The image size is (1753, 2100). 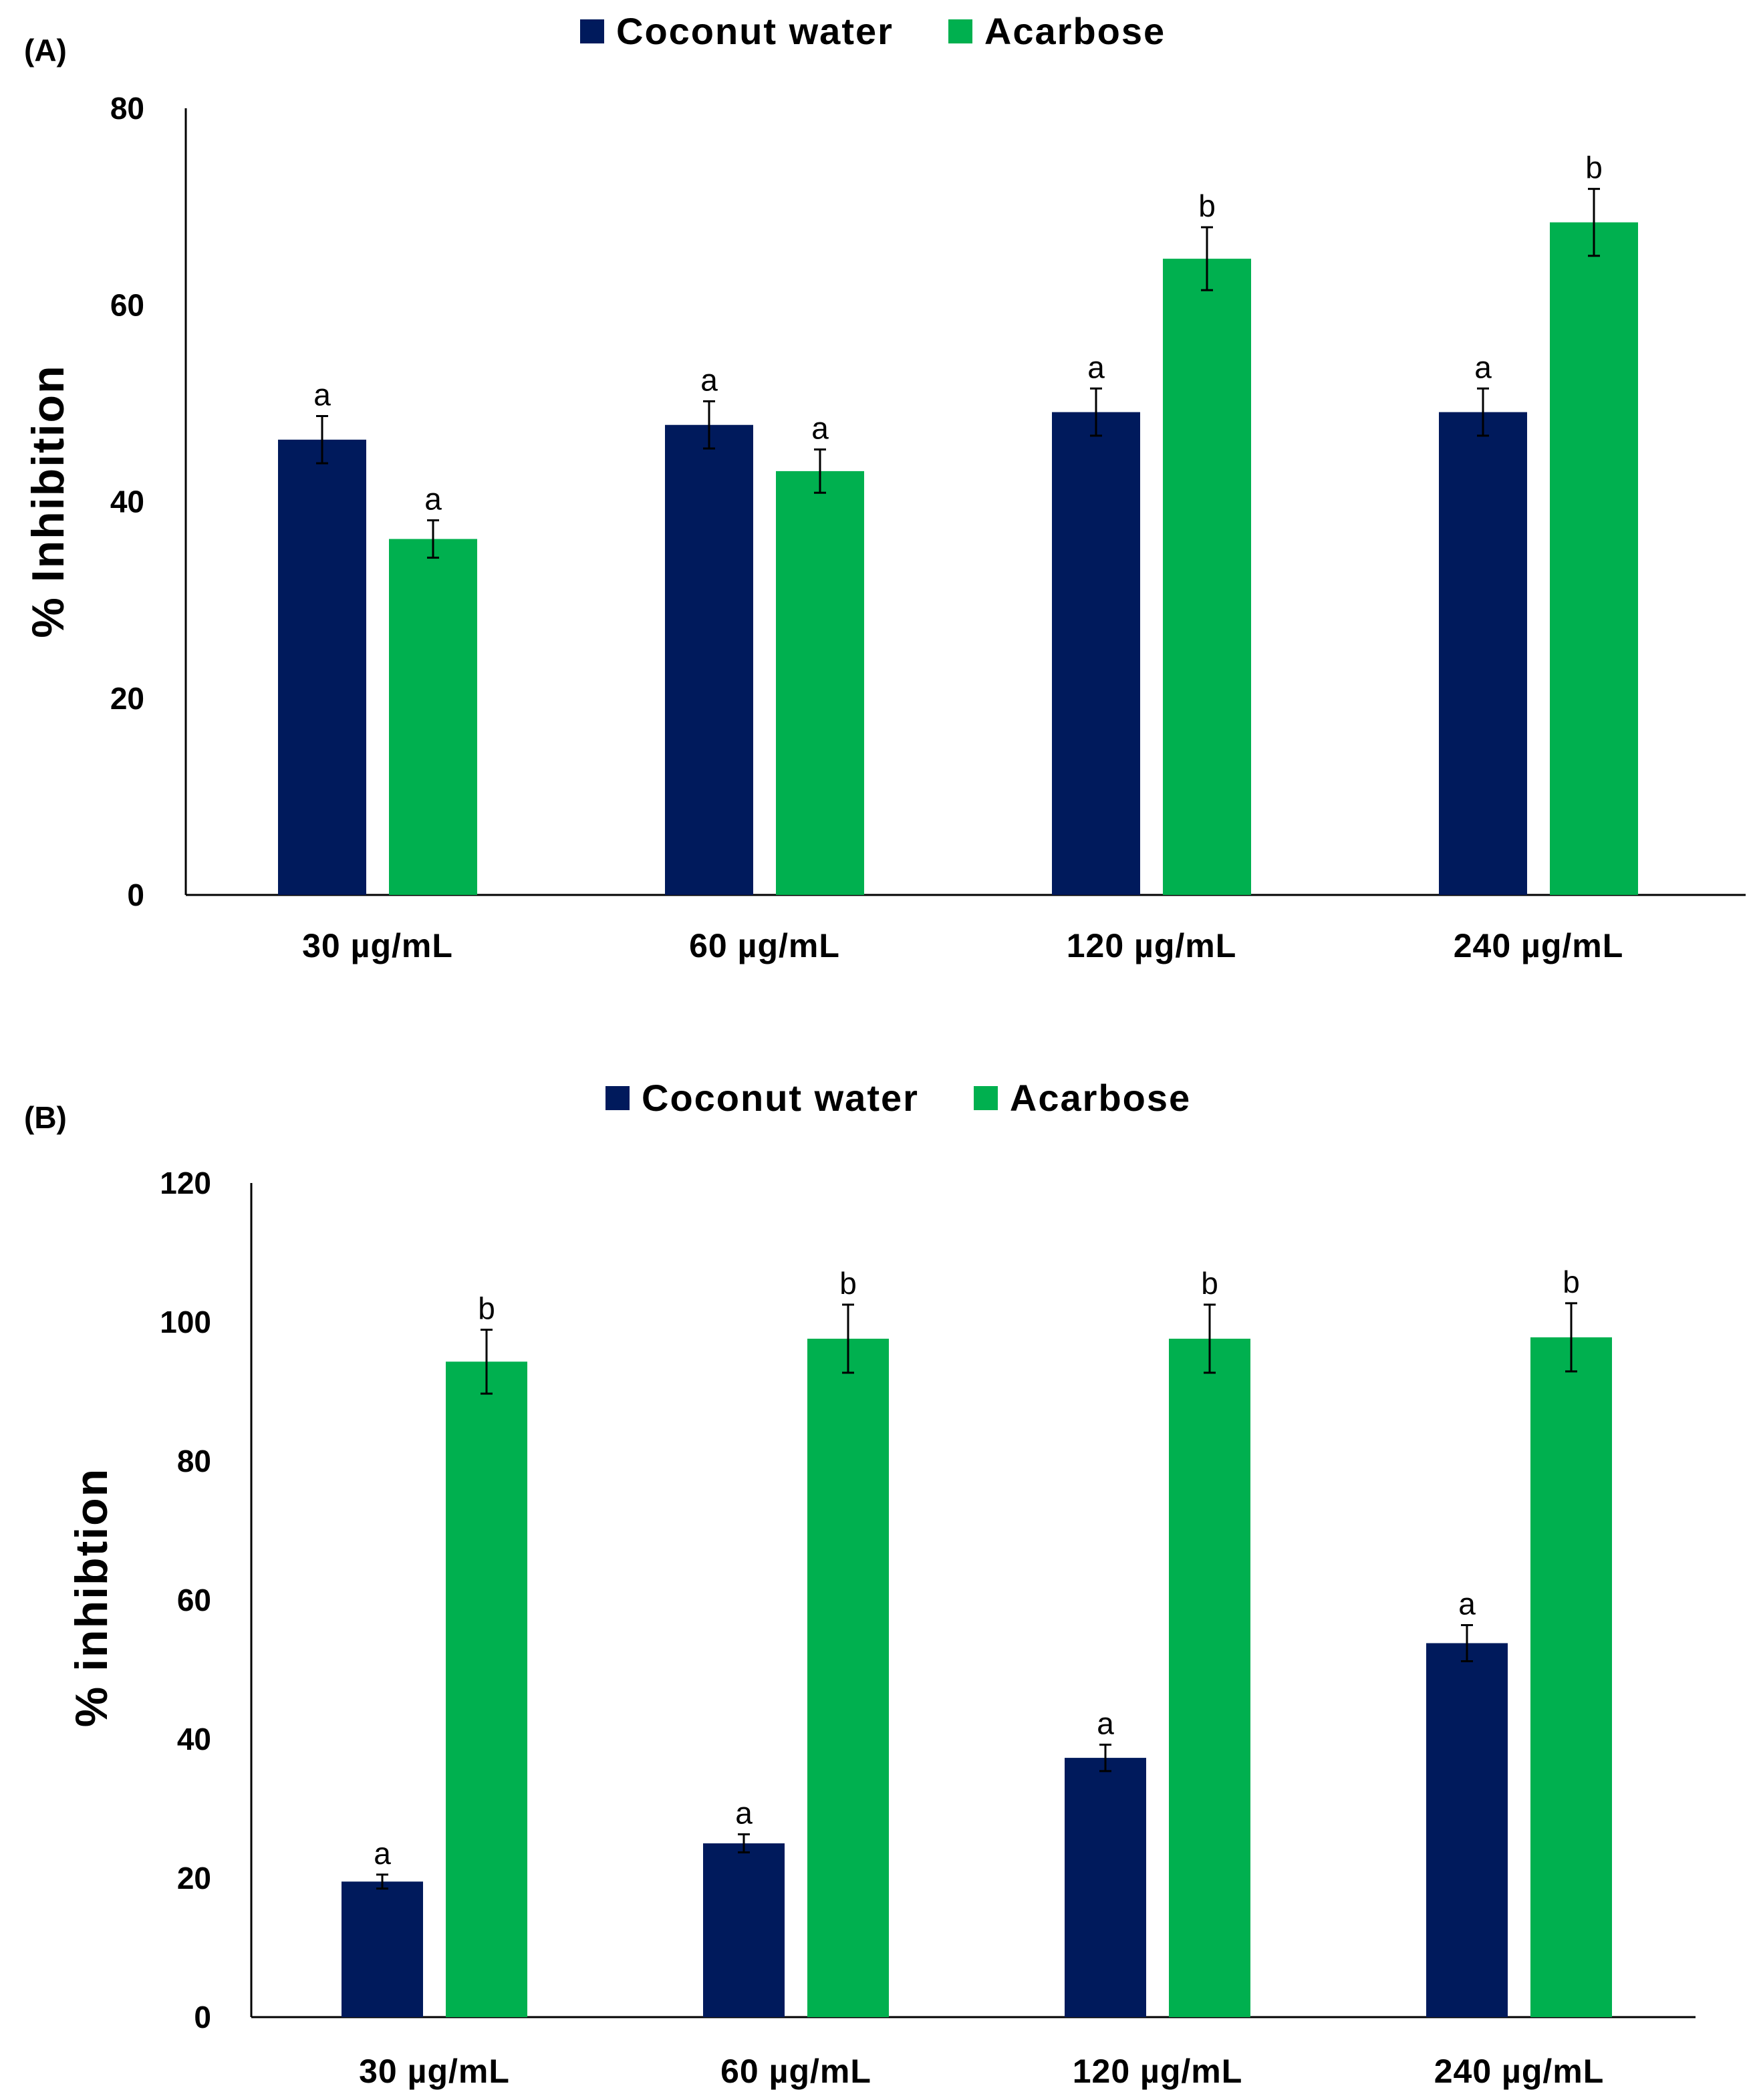 What do you see at coordinates (1519, 2071) in the screenshot?
I see `panel-b-x-category-label: 240 µg/mL` at bounding box center [1519, 2071].